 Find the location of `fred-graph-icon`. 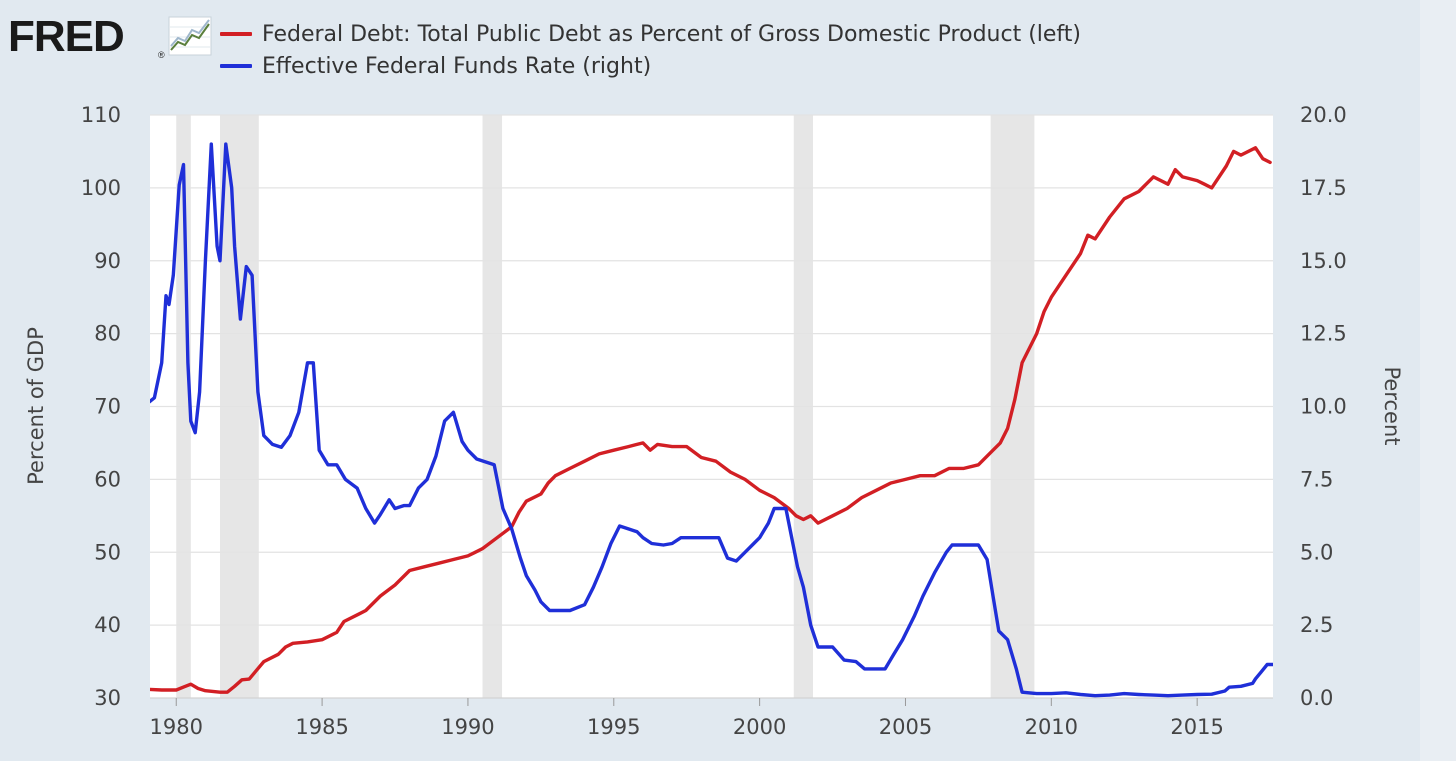

fred-graph-icon is located at coordinates (190, 36).